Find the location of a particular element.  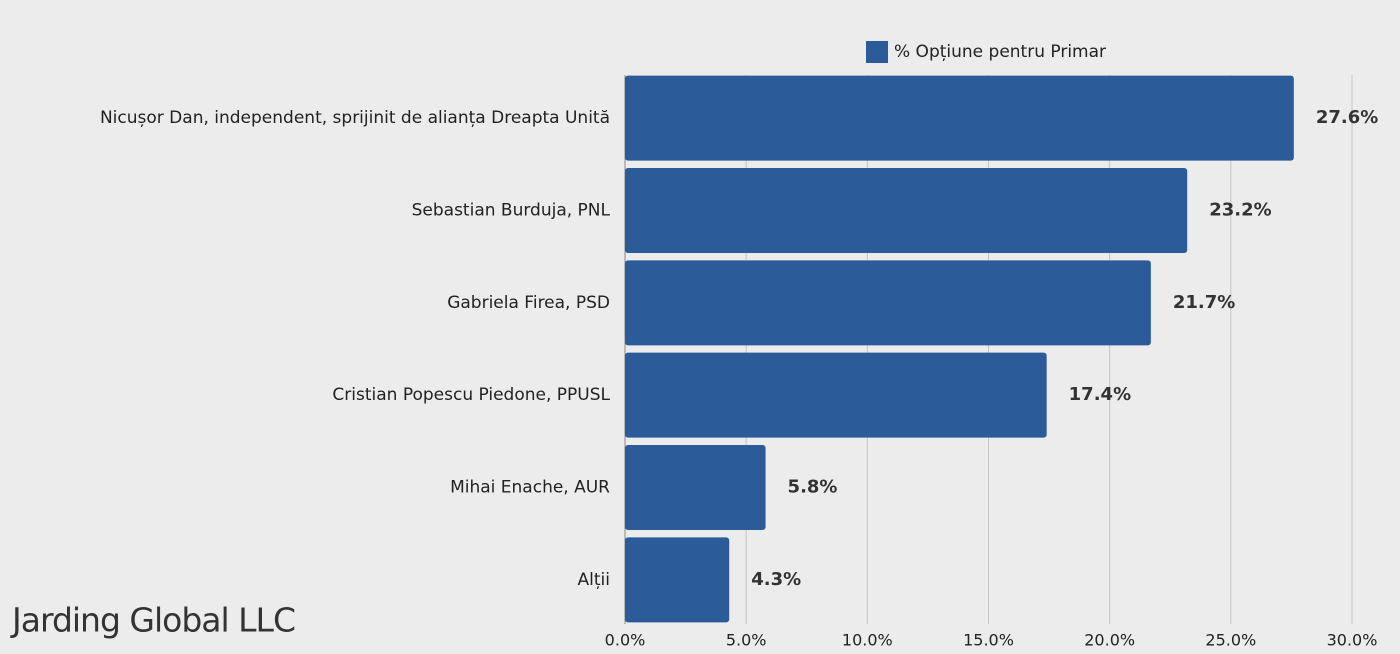

y-tick-label: Cristian Popescu Piedone, PPUSL is located at coordinates (471, 395).